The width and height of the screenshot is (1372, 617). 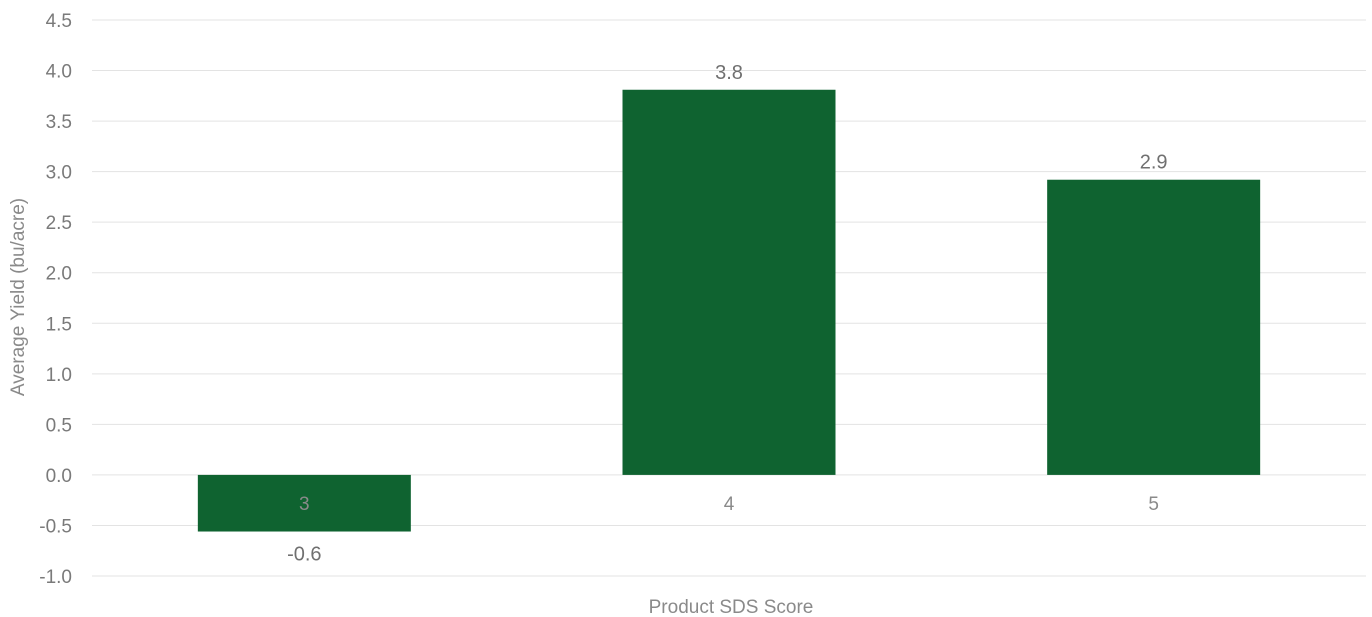 I want to click on y-tick-label: 3.0, so click(x=59, y=173).